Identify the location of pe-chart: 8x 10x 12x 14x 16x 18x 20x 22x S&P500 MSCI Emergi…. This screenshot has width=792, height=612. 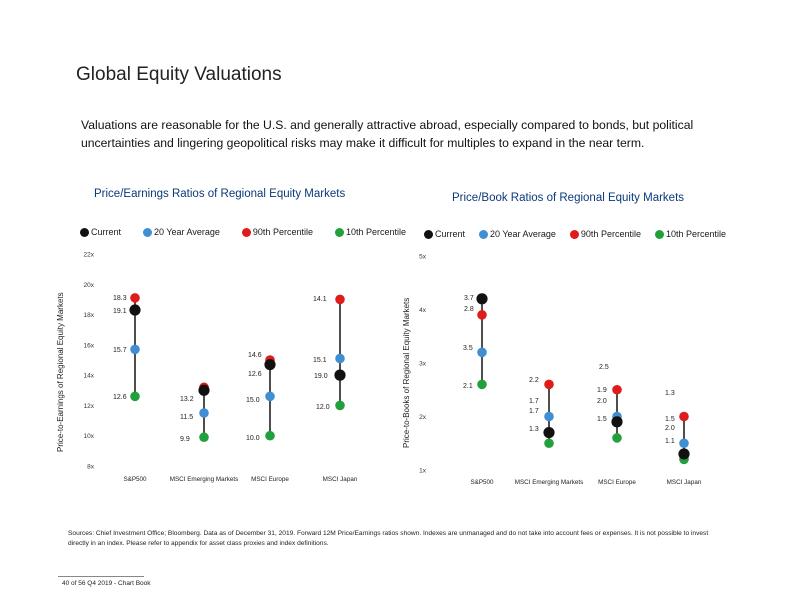
(221, 368).